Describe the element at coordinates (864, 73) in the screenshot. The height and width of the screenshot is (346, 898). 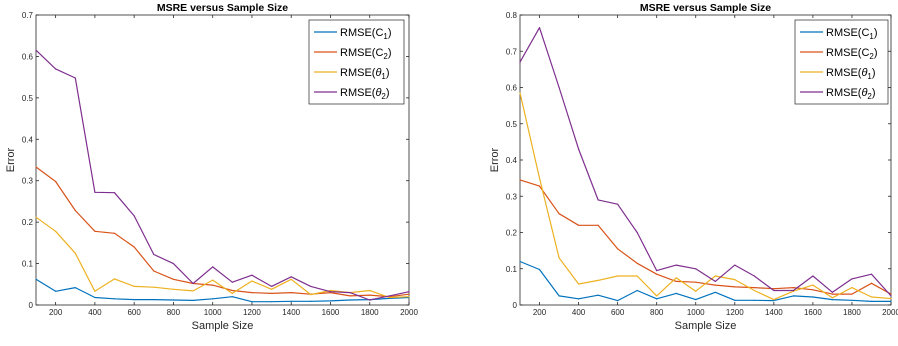
I see `legend-entry-greek: θ` at that location.